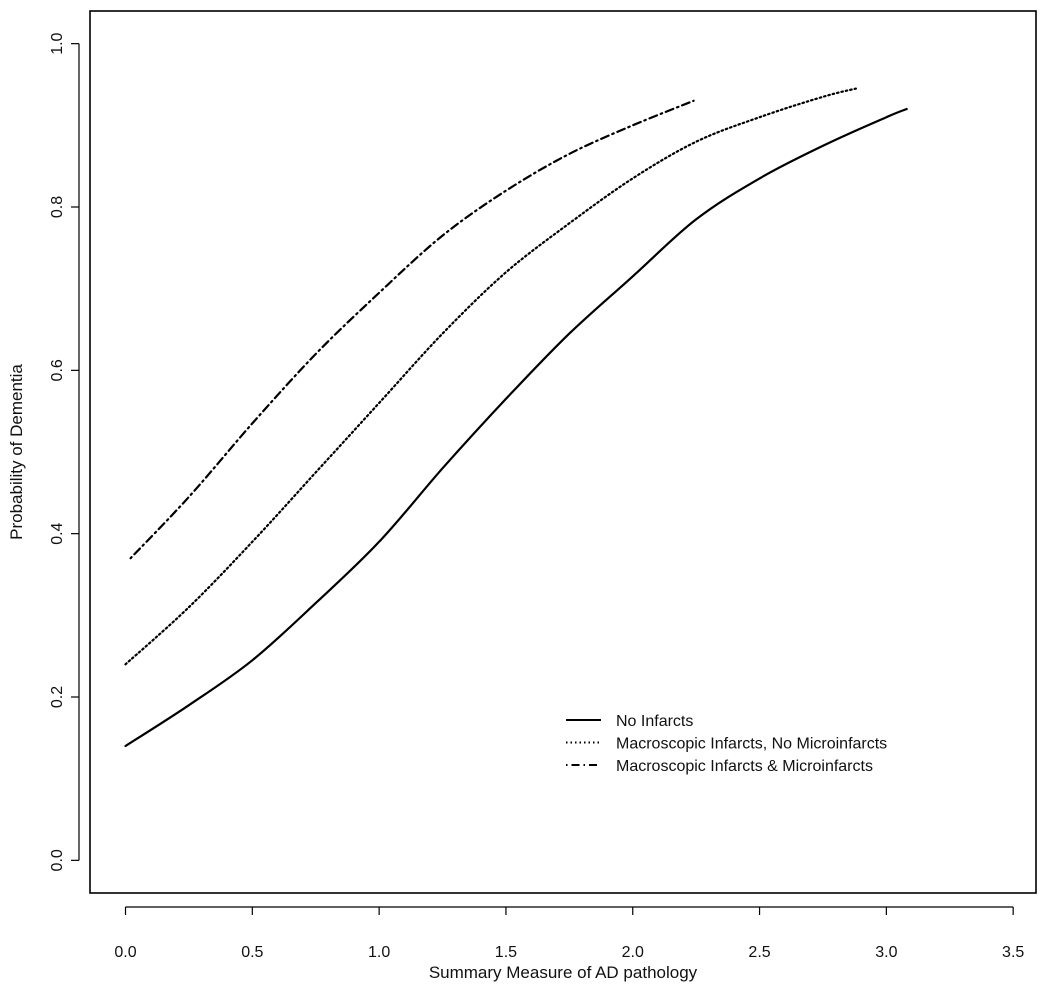  I want to click on y-axis-label: Probability of Dementia, so click(16, 452).